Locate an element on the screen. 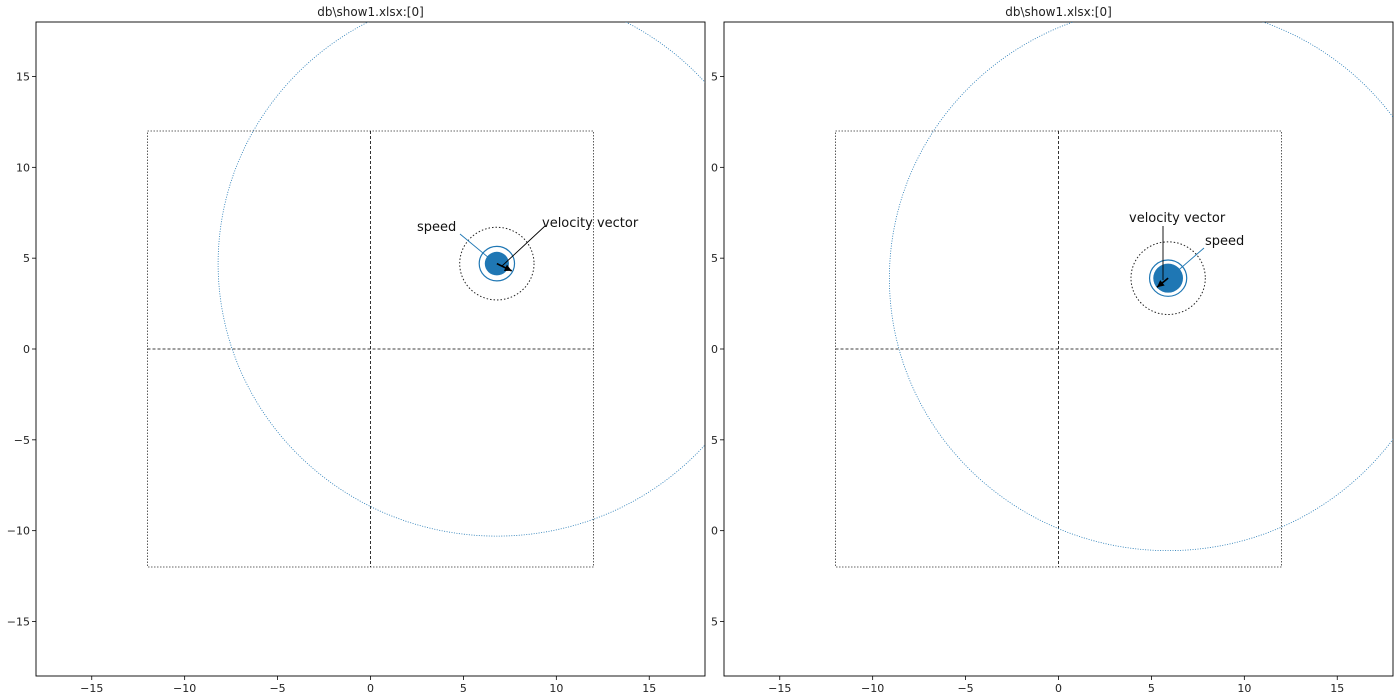  y-tick-label: 10 is located at coordinates (23, 167).